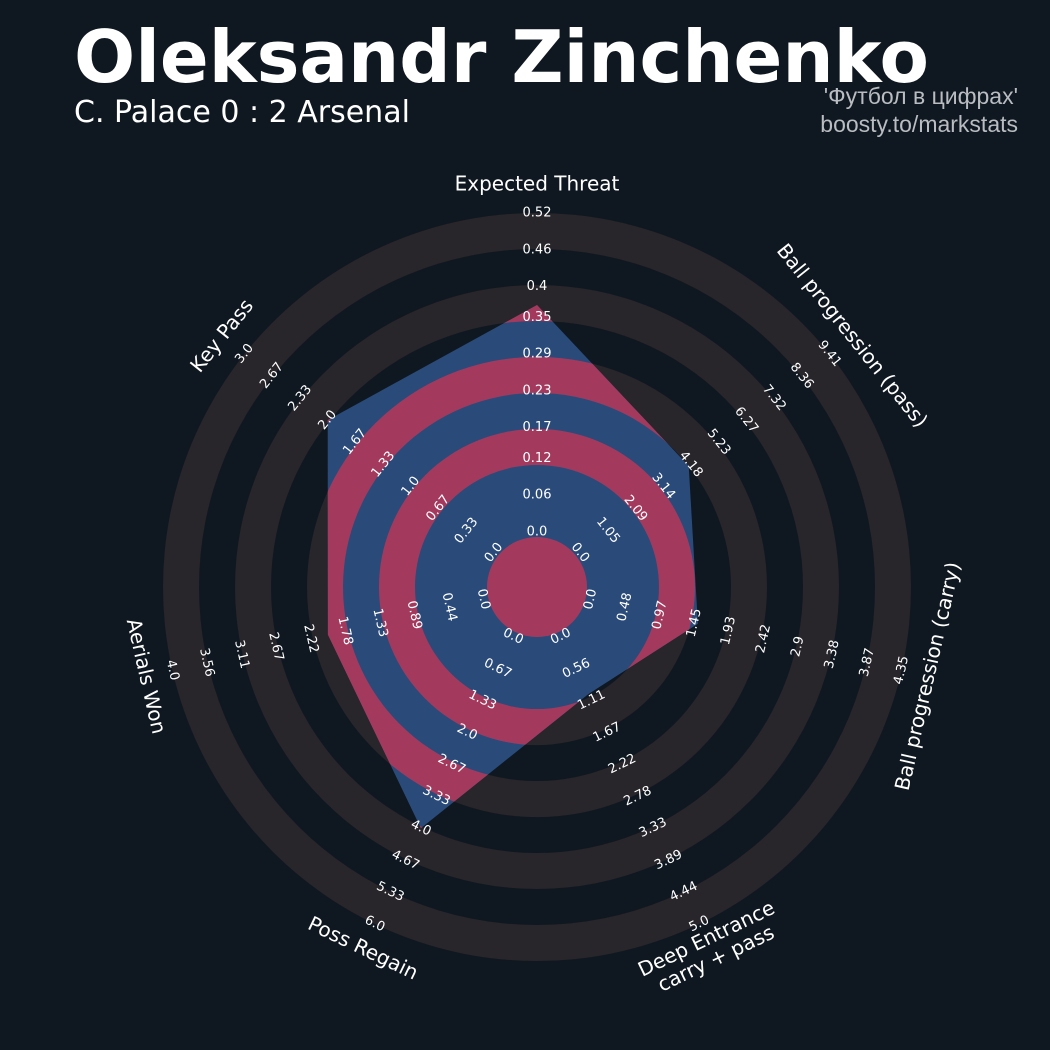 The image size is (1050, 1050). I want to click on tick-label: 2.22, so click(310, 639).